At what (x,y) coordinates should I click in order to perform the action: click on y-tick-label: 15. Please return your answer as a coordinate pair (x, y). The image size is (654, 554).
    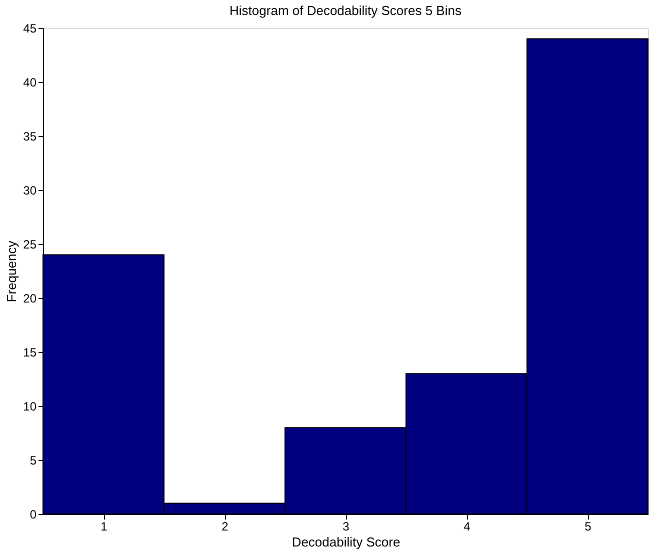
    Looking at the image, I should click on (30, 353).